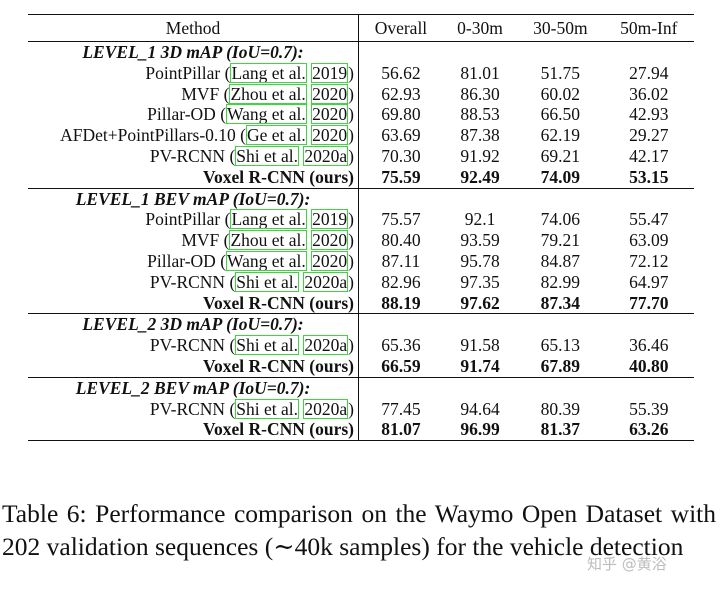  Describe the element at coordinates (401, 302) in the screenshot. I see `value-cell-best: 88.19` at that location.